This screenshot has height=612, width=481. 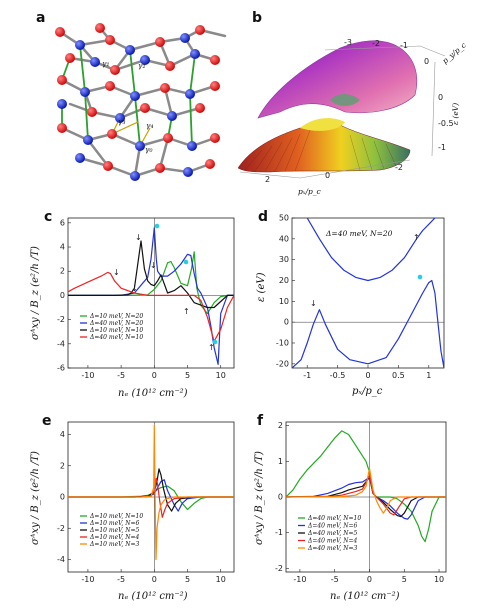 What do you see at coordinates (114, 530) in the screenshot?
I see `legend-entry: Δ=10 meV, N=5` at bounding box center [114, 530].